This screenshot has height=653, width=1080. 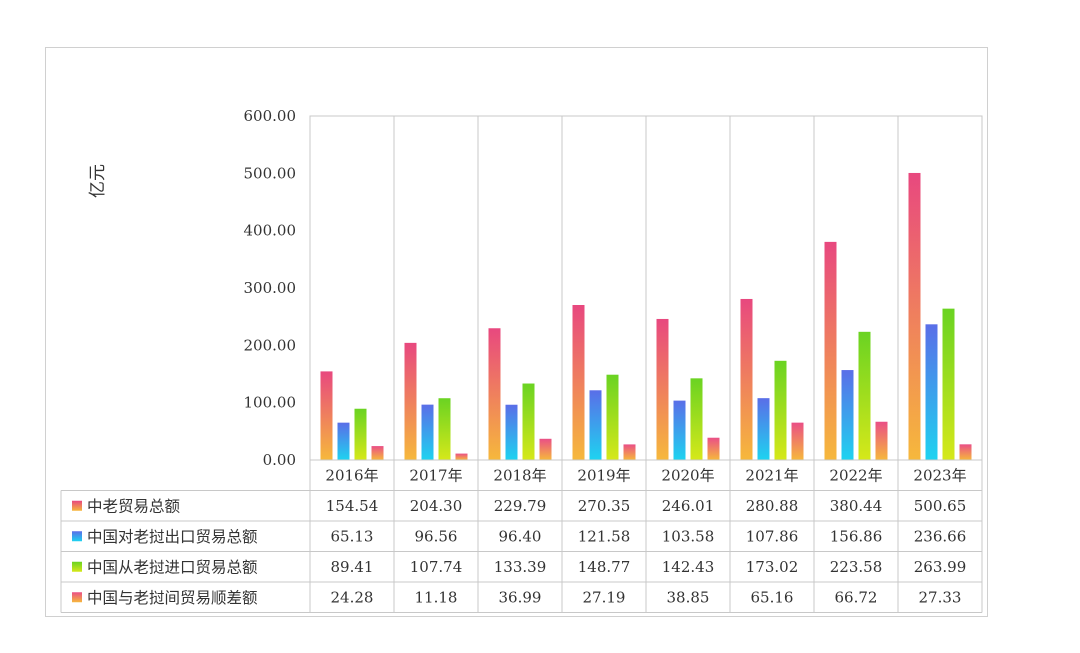 What do you see at coordinates (436, 536) in the screenshot?
I see `table-cell-value: 96.56` at bounding box center [436, 536].